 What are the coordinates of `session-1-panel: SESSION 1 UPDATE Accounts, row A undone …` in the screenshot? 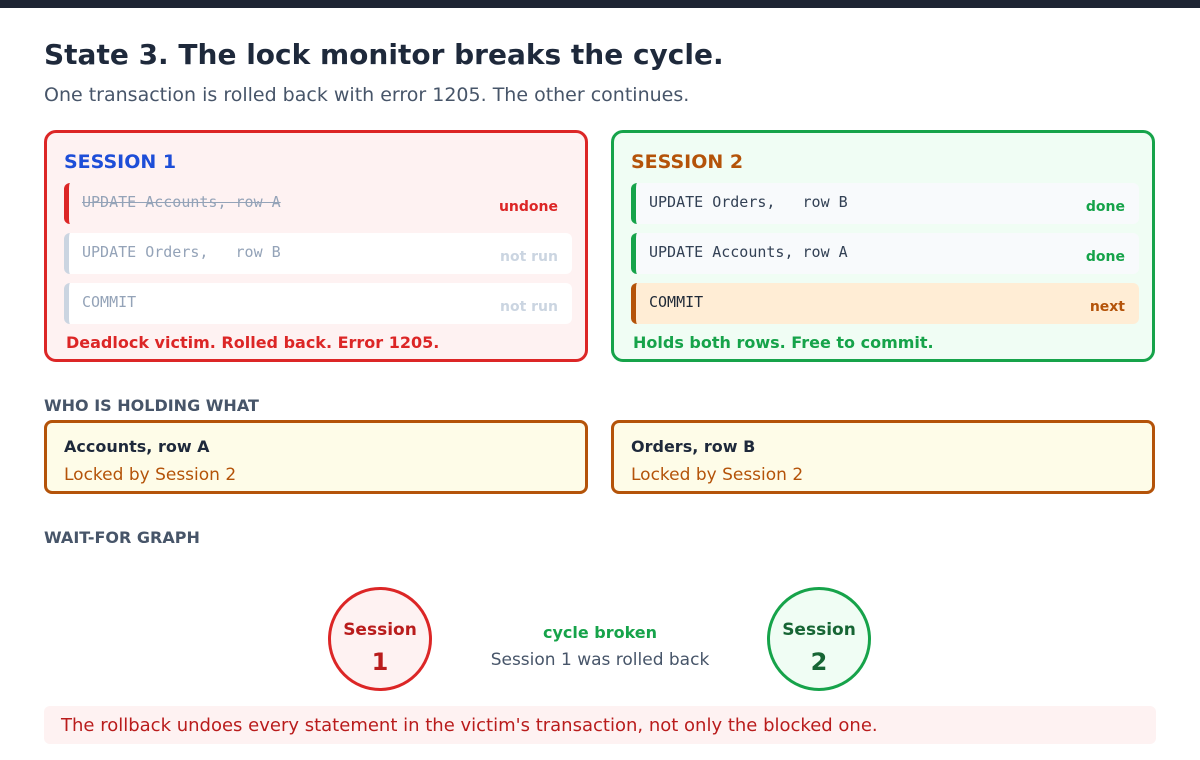 It's located at (316, 246).